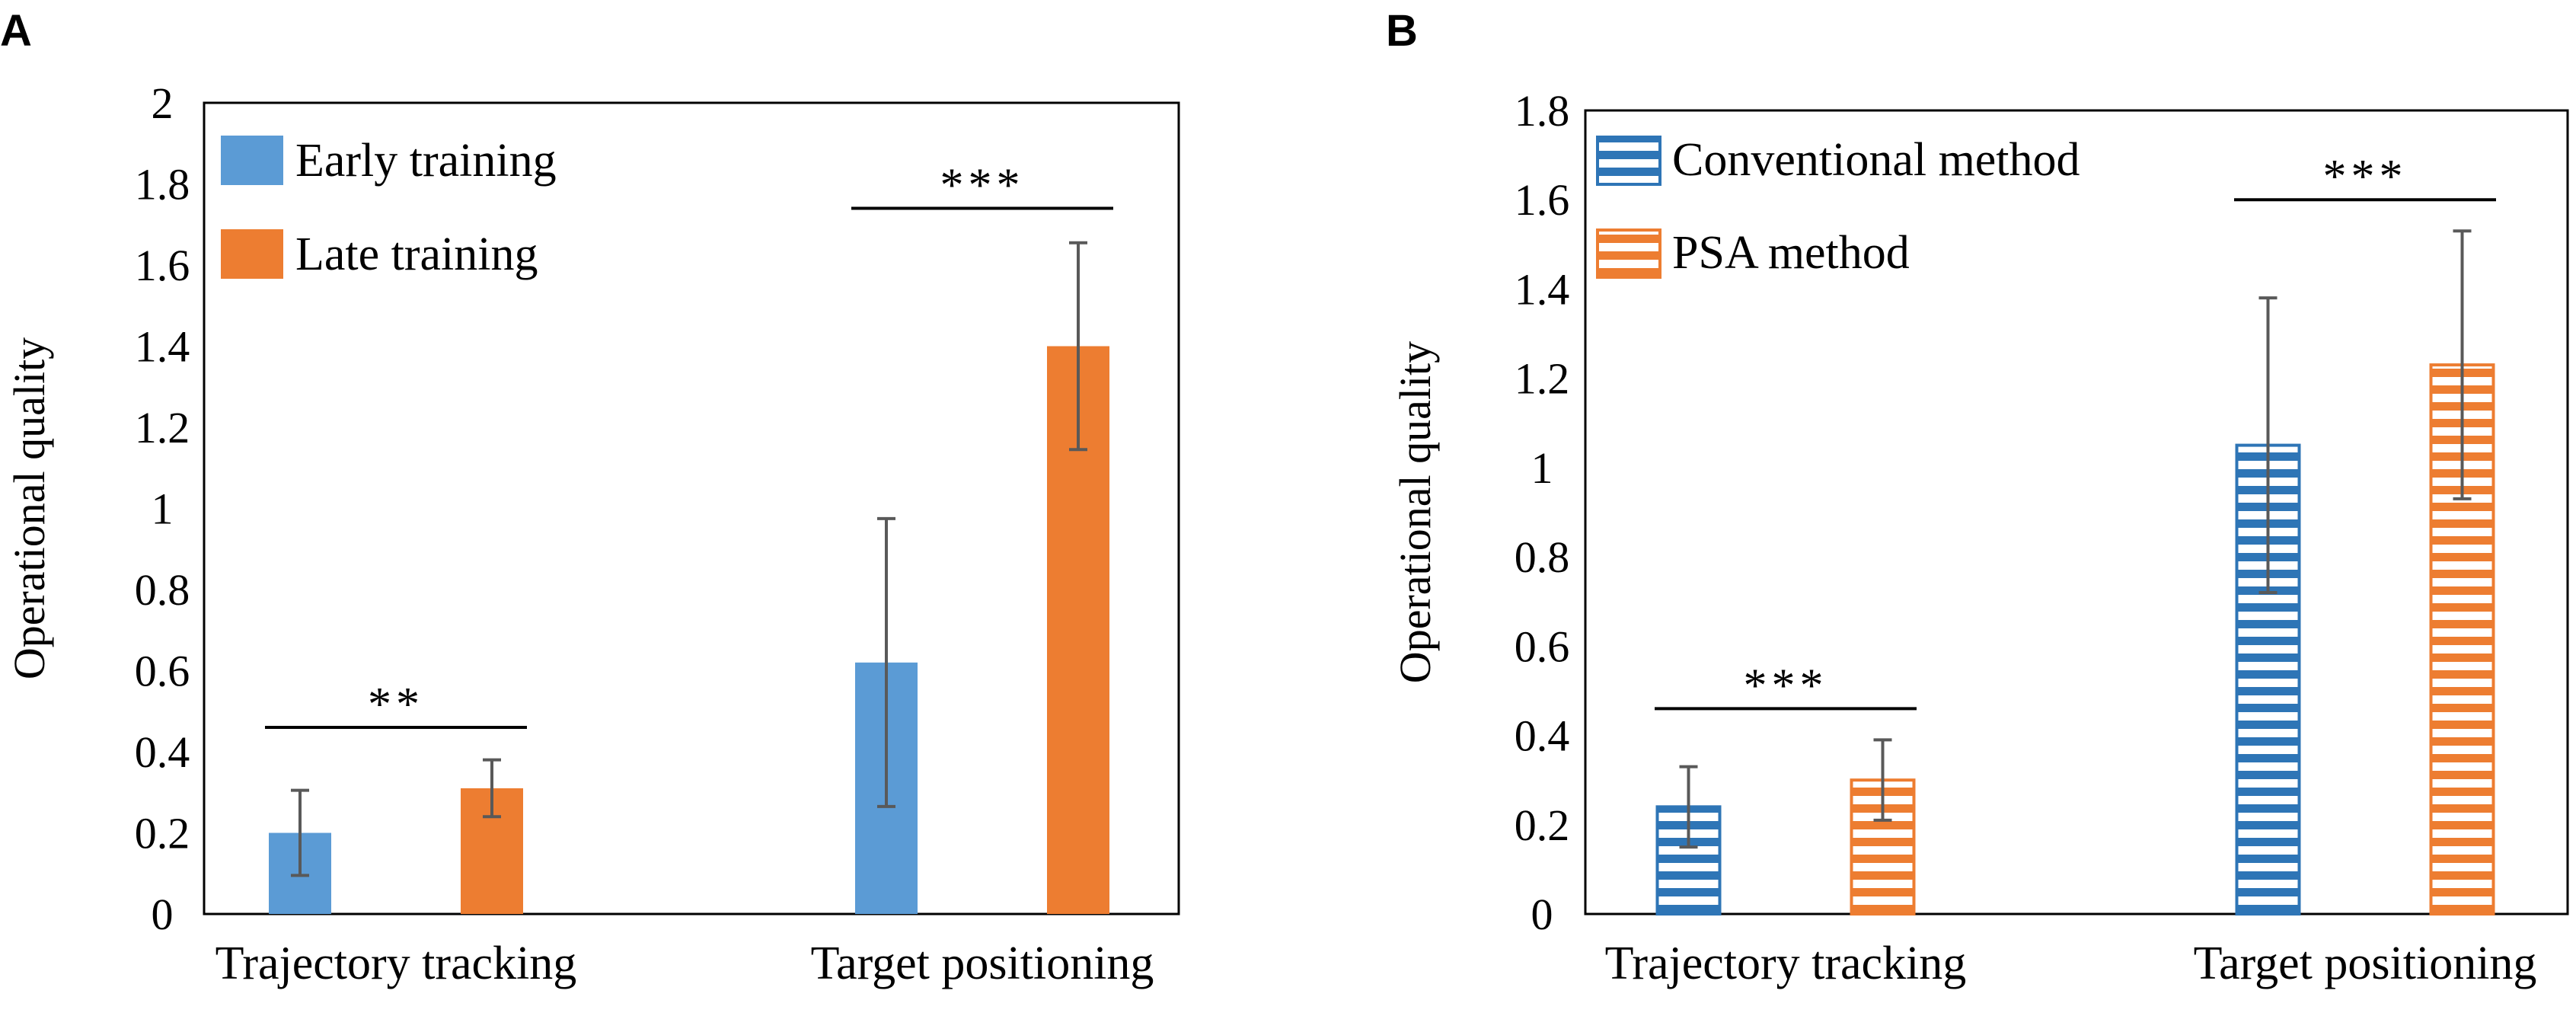  What do you see at coordinates (163, 103) in the screenshot?
I see `y-tick-label: 2` at bounding box center [163, 103].